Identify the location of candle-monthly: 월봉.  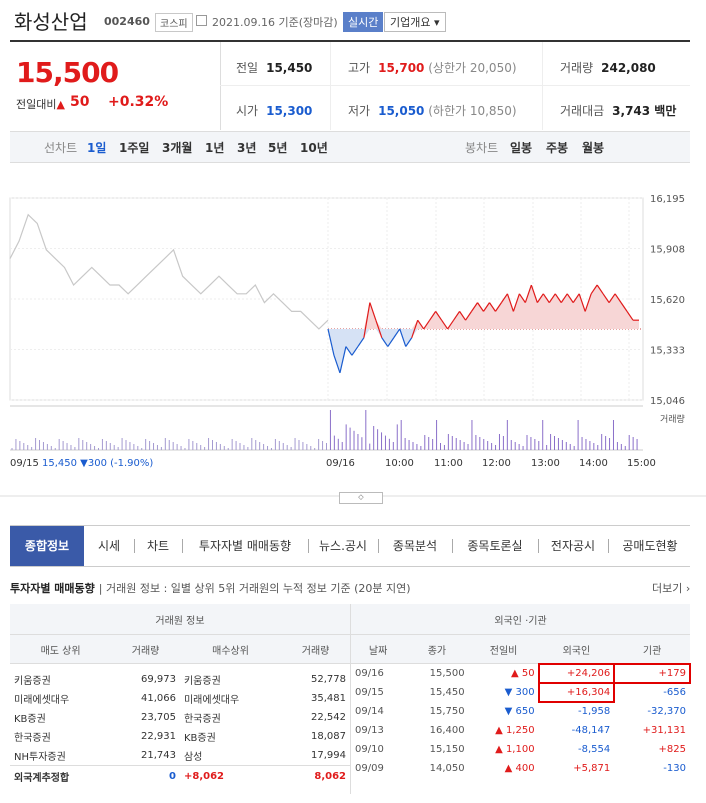
(593, 148).